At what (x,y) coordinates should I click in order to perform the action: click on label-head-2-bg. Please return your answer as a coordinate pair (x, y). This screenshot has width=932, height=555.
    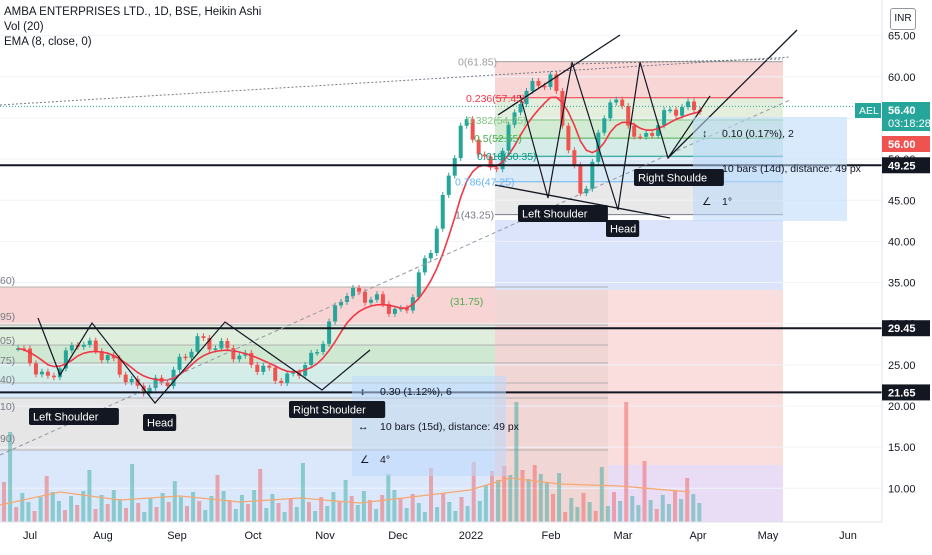
    Looking at the image, I should click on (623, 228).